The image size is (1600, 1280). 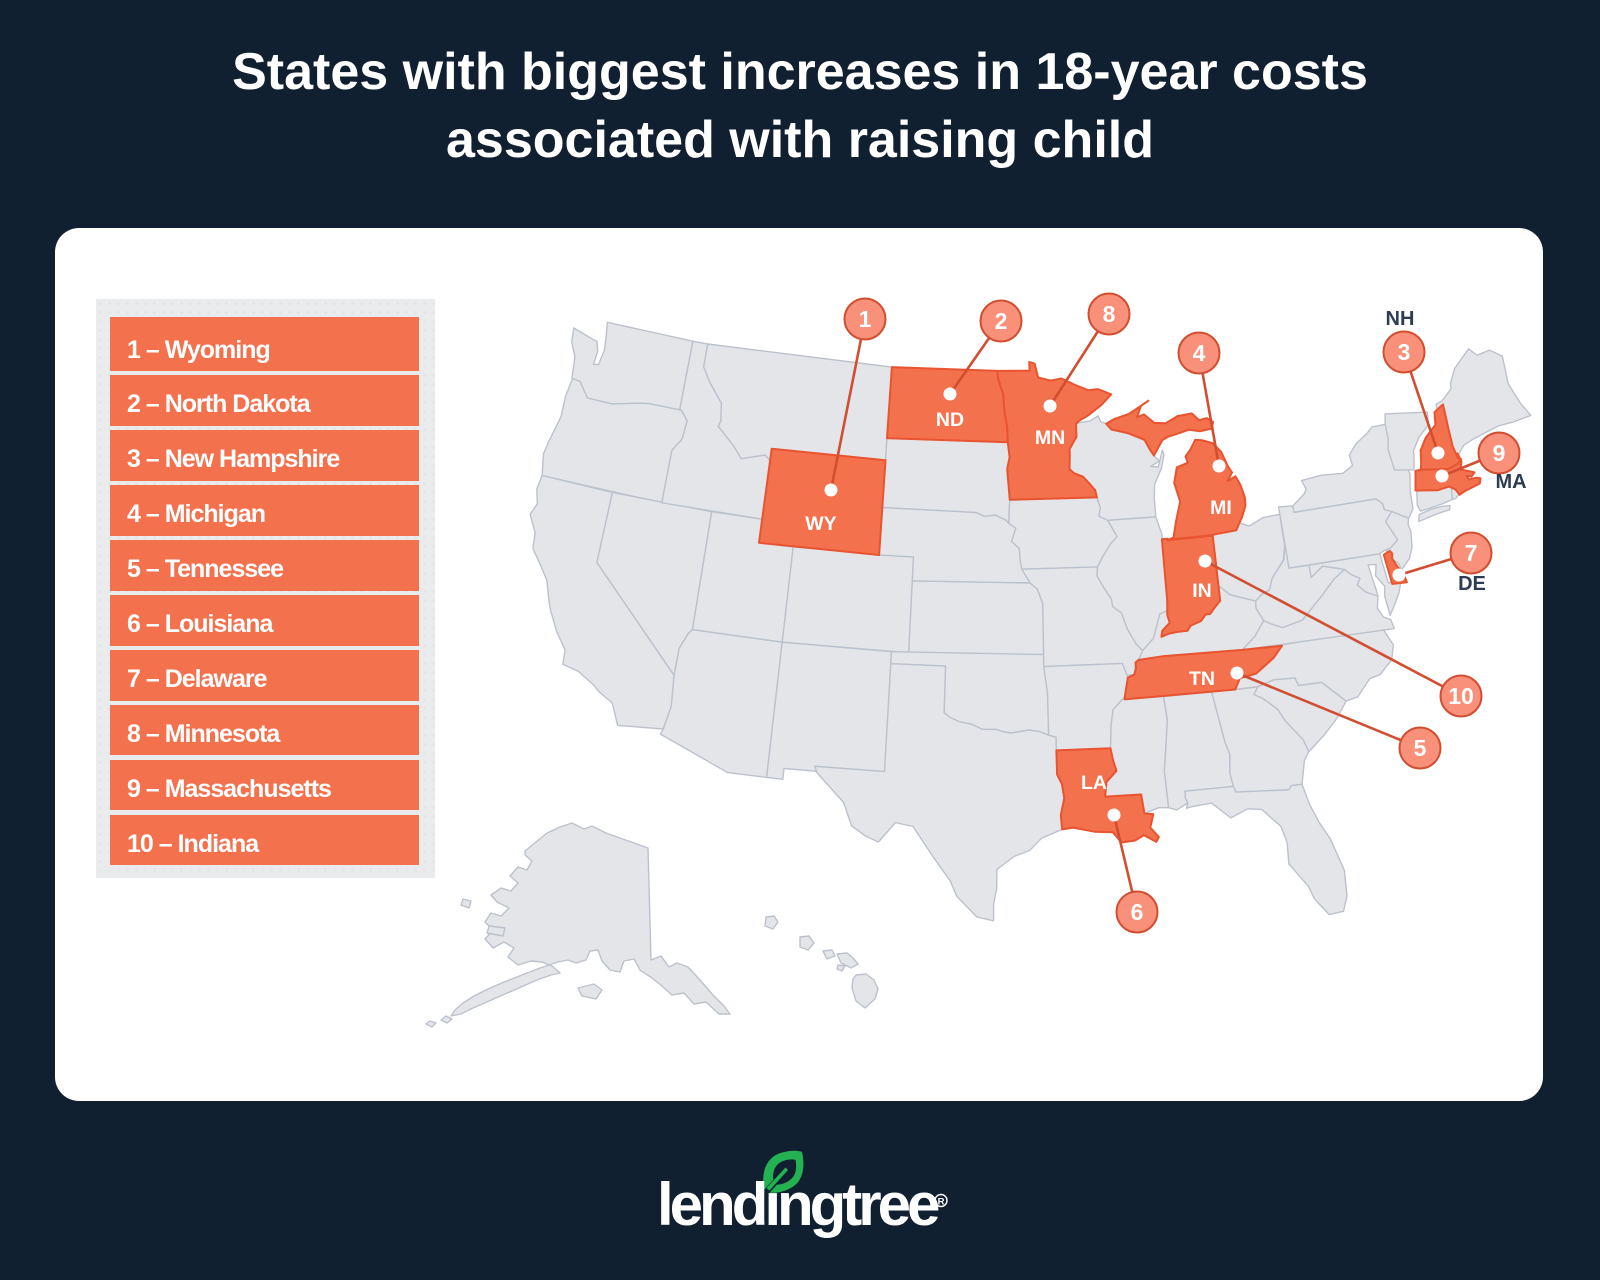 I want to click on svg-text: 8, so click(x=1109, y=314).